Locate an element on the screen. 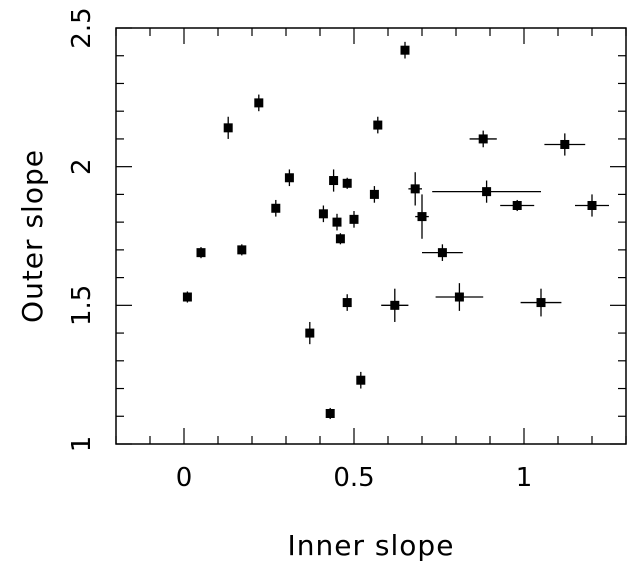  y-tick-label: 1 is located at coordinates (82, 444).